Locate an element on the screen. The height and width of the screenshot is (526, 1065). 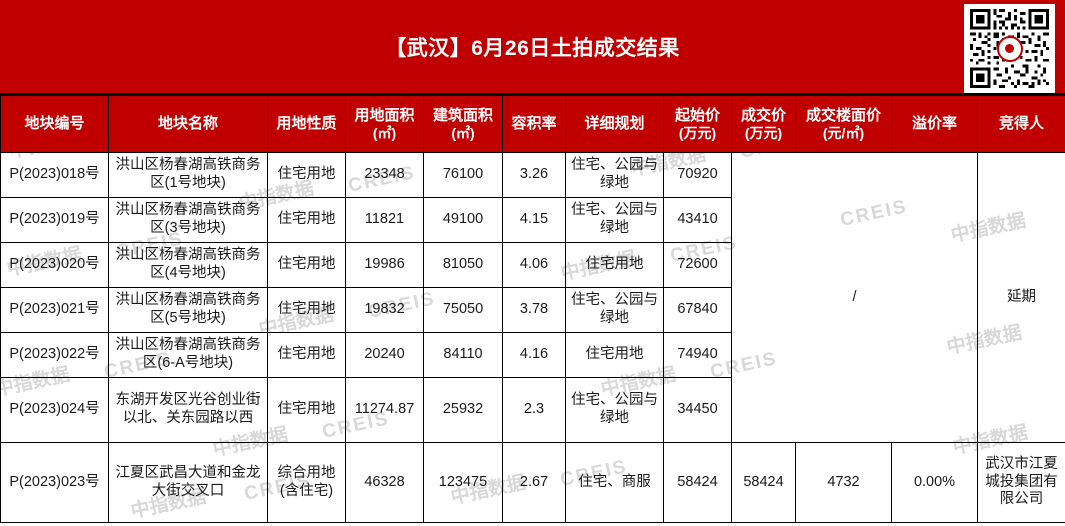
cell-far: 4.16 is located at coordinates (534, 355).